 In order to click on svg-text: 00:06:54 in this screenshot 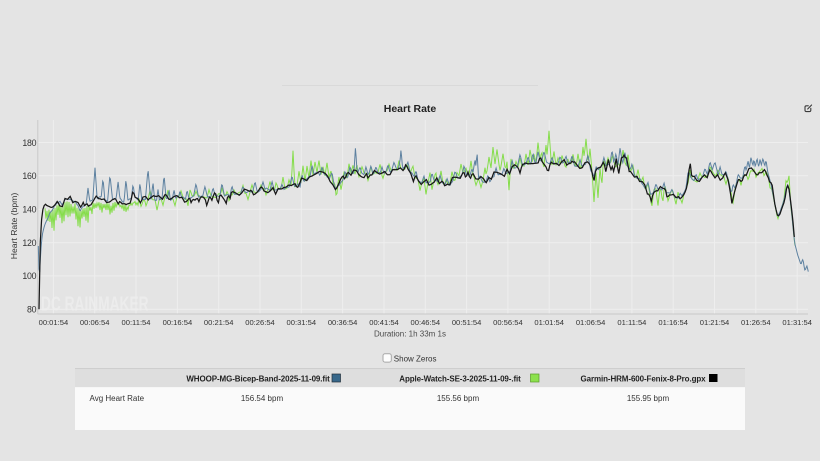, I will do `click(95, 322)`.